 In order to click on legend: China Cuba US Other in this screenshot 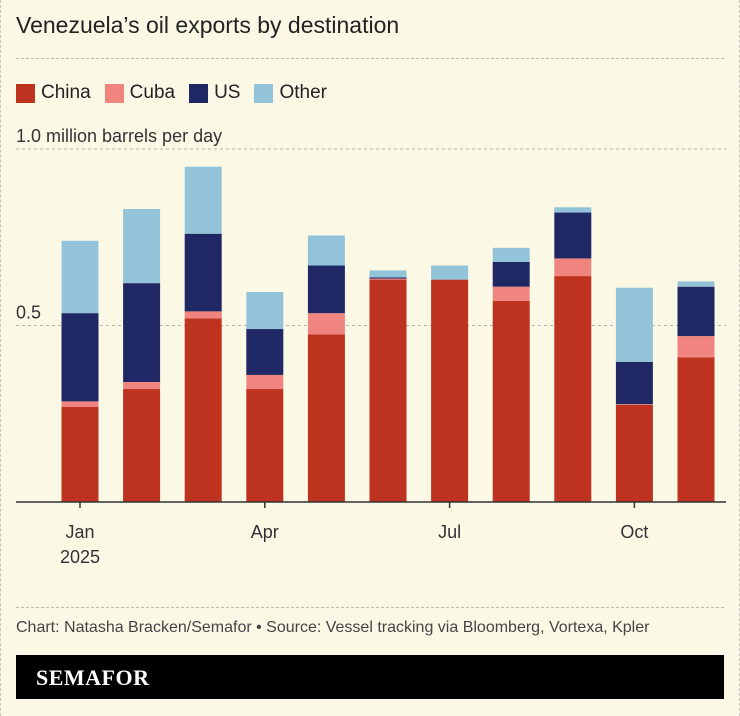, I will do `click(171, 93)`.